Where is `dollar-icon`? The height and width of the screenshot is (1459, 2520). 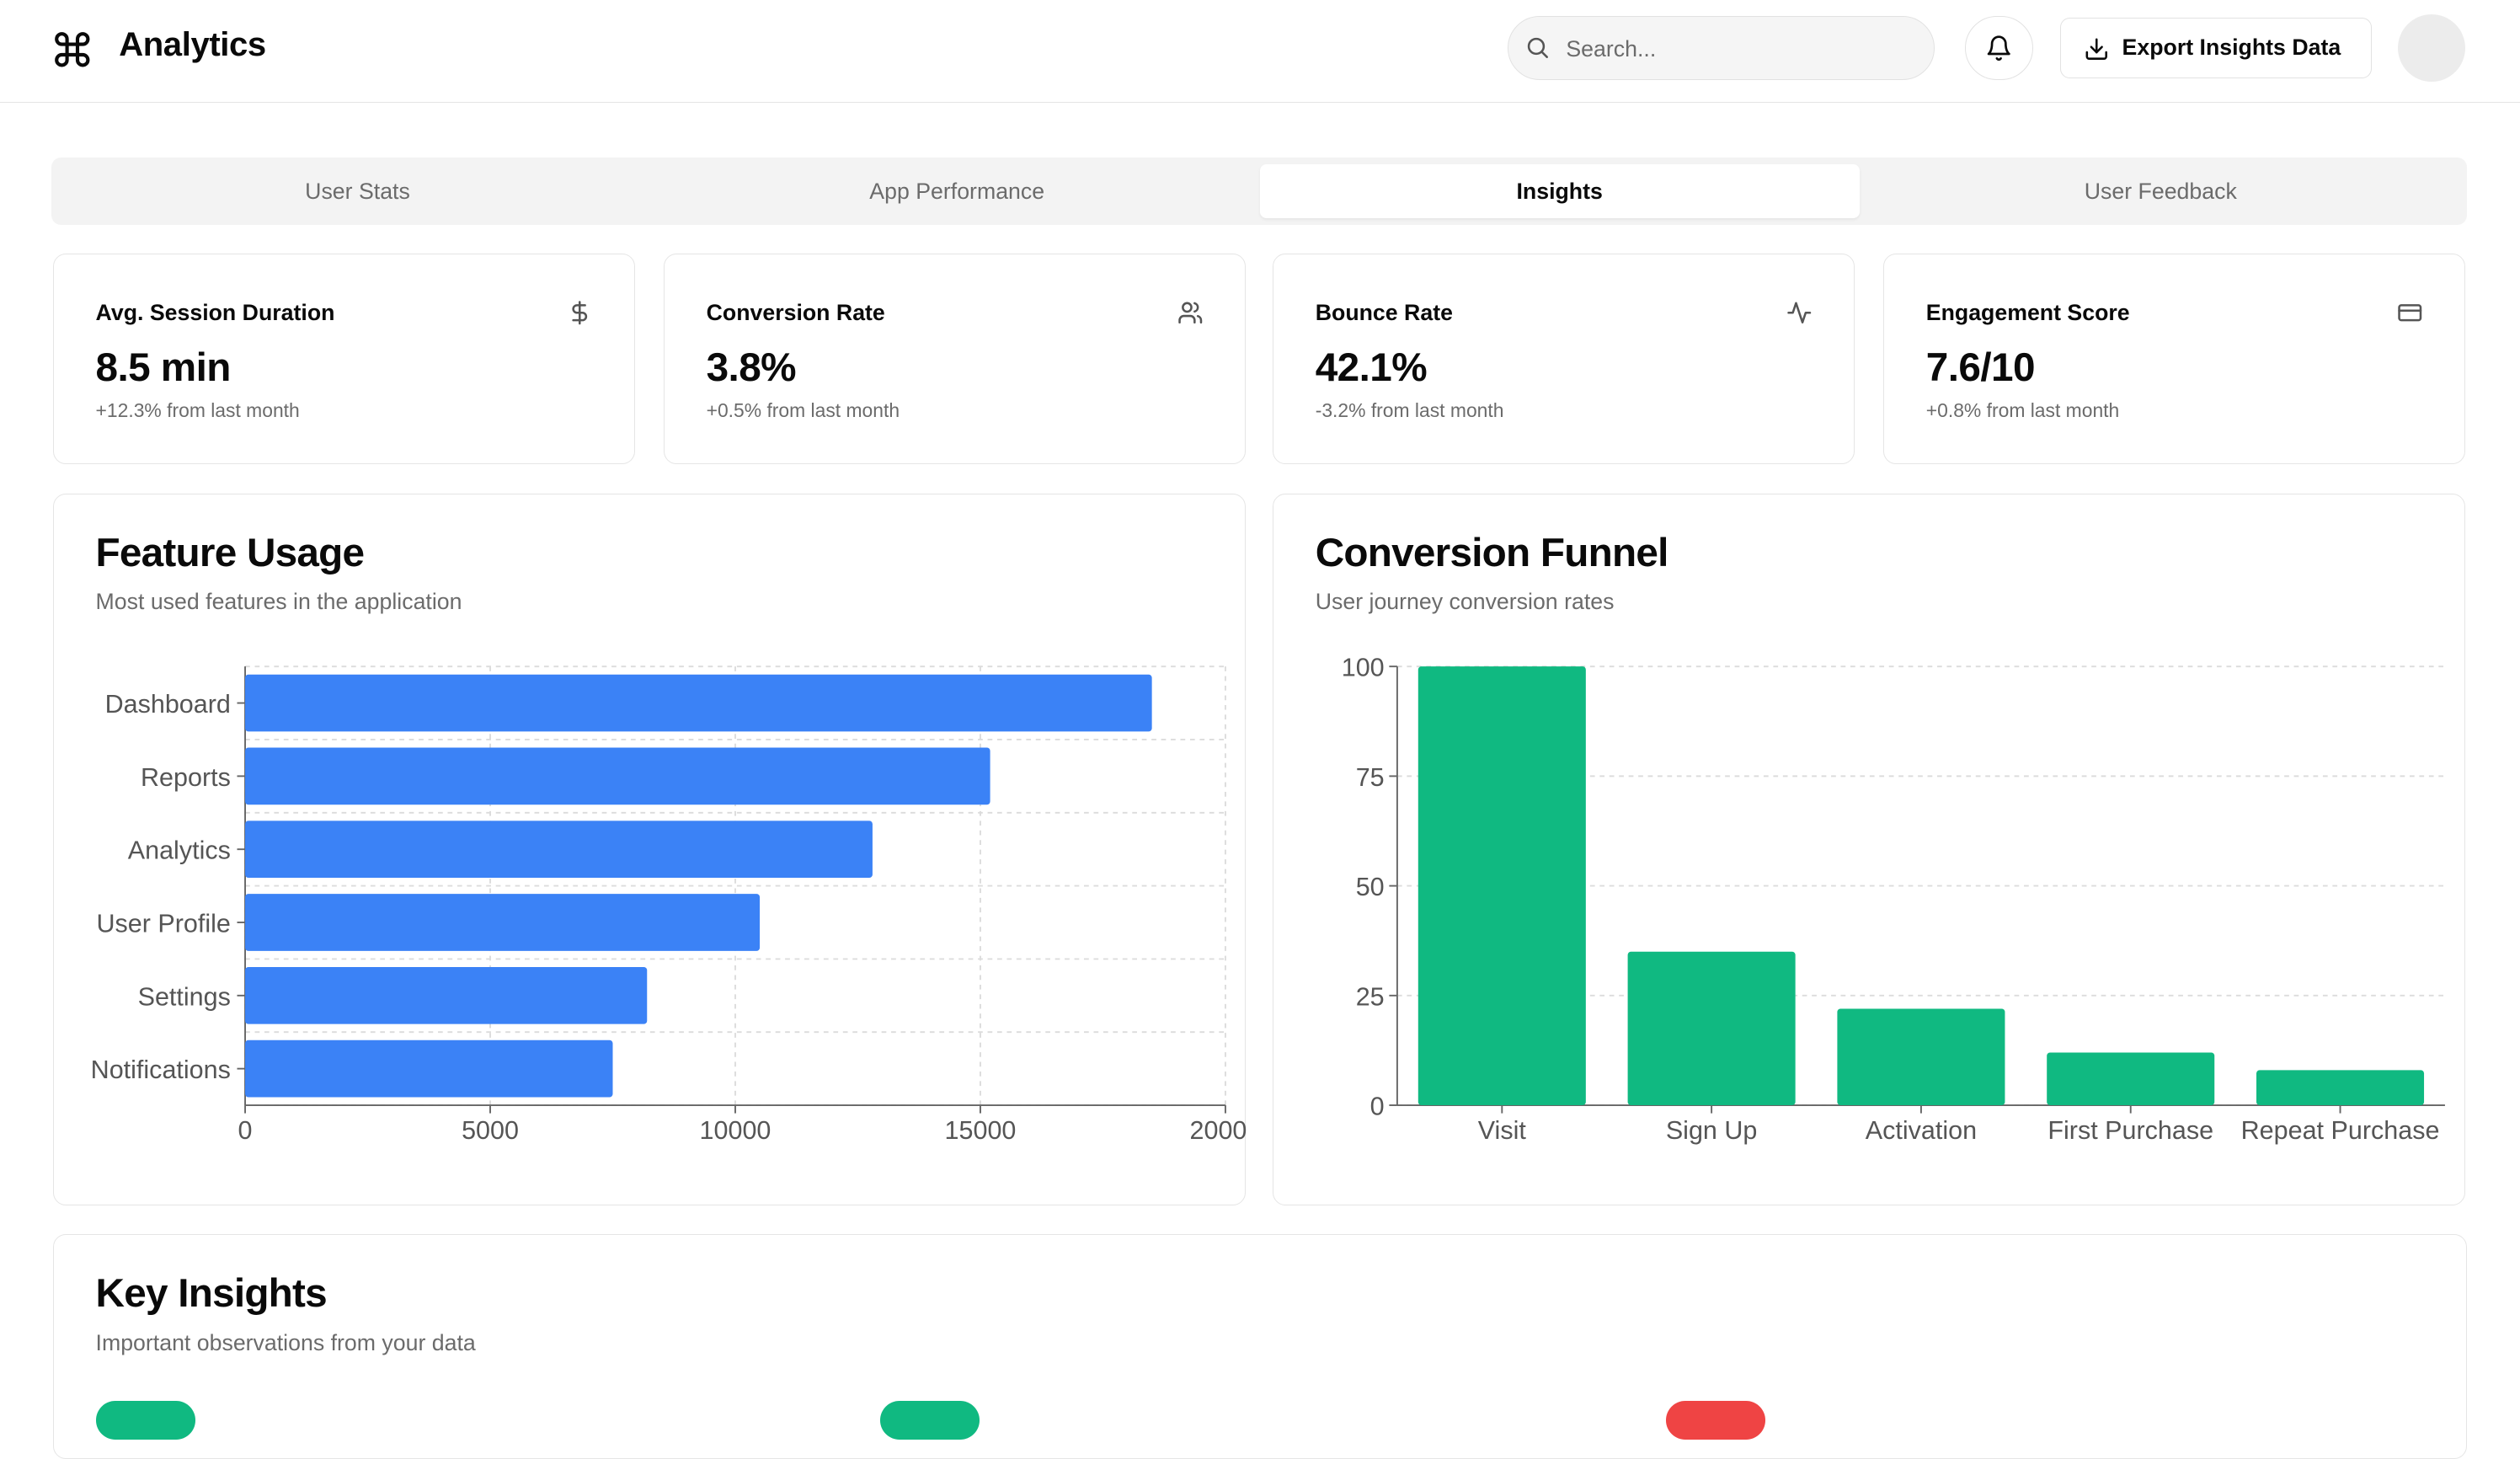
dollar-icon is located at coordinates (579, 313).